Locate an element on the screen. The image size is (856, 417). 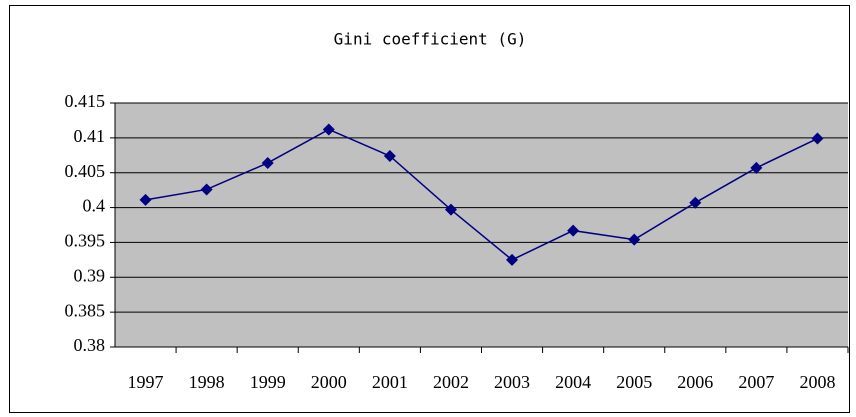
y-tick-label: 0.41 is located at coordinates (90, 136).